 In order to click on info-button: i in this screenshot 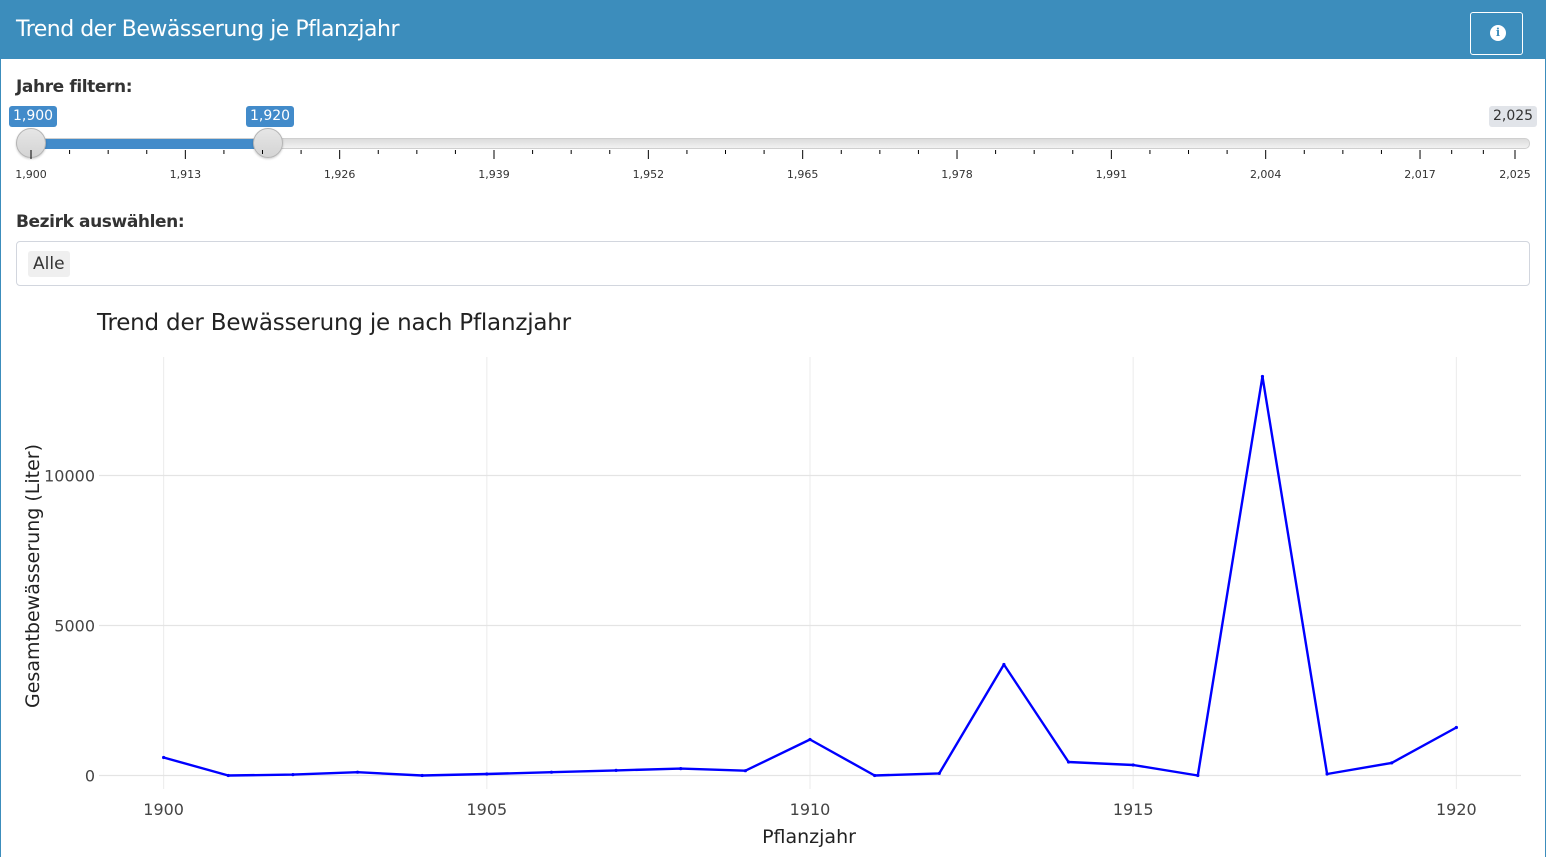, I will do `click(1496, 33)`.